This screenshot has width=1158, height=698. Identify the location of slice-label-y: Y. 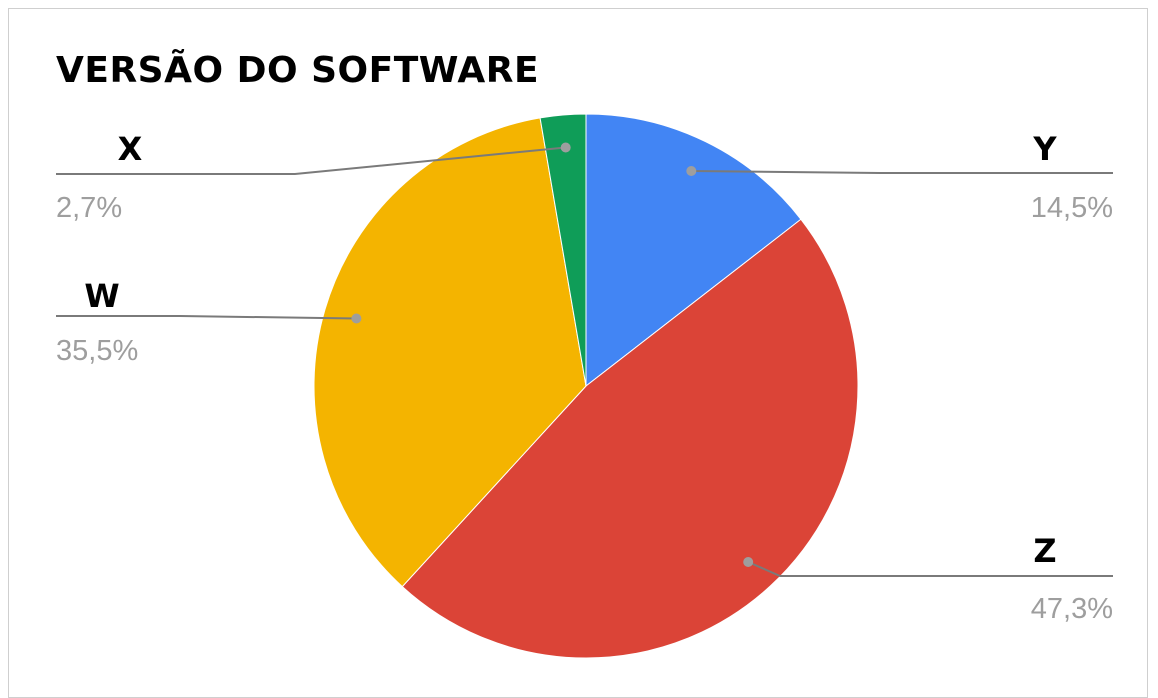
(1044, 149).